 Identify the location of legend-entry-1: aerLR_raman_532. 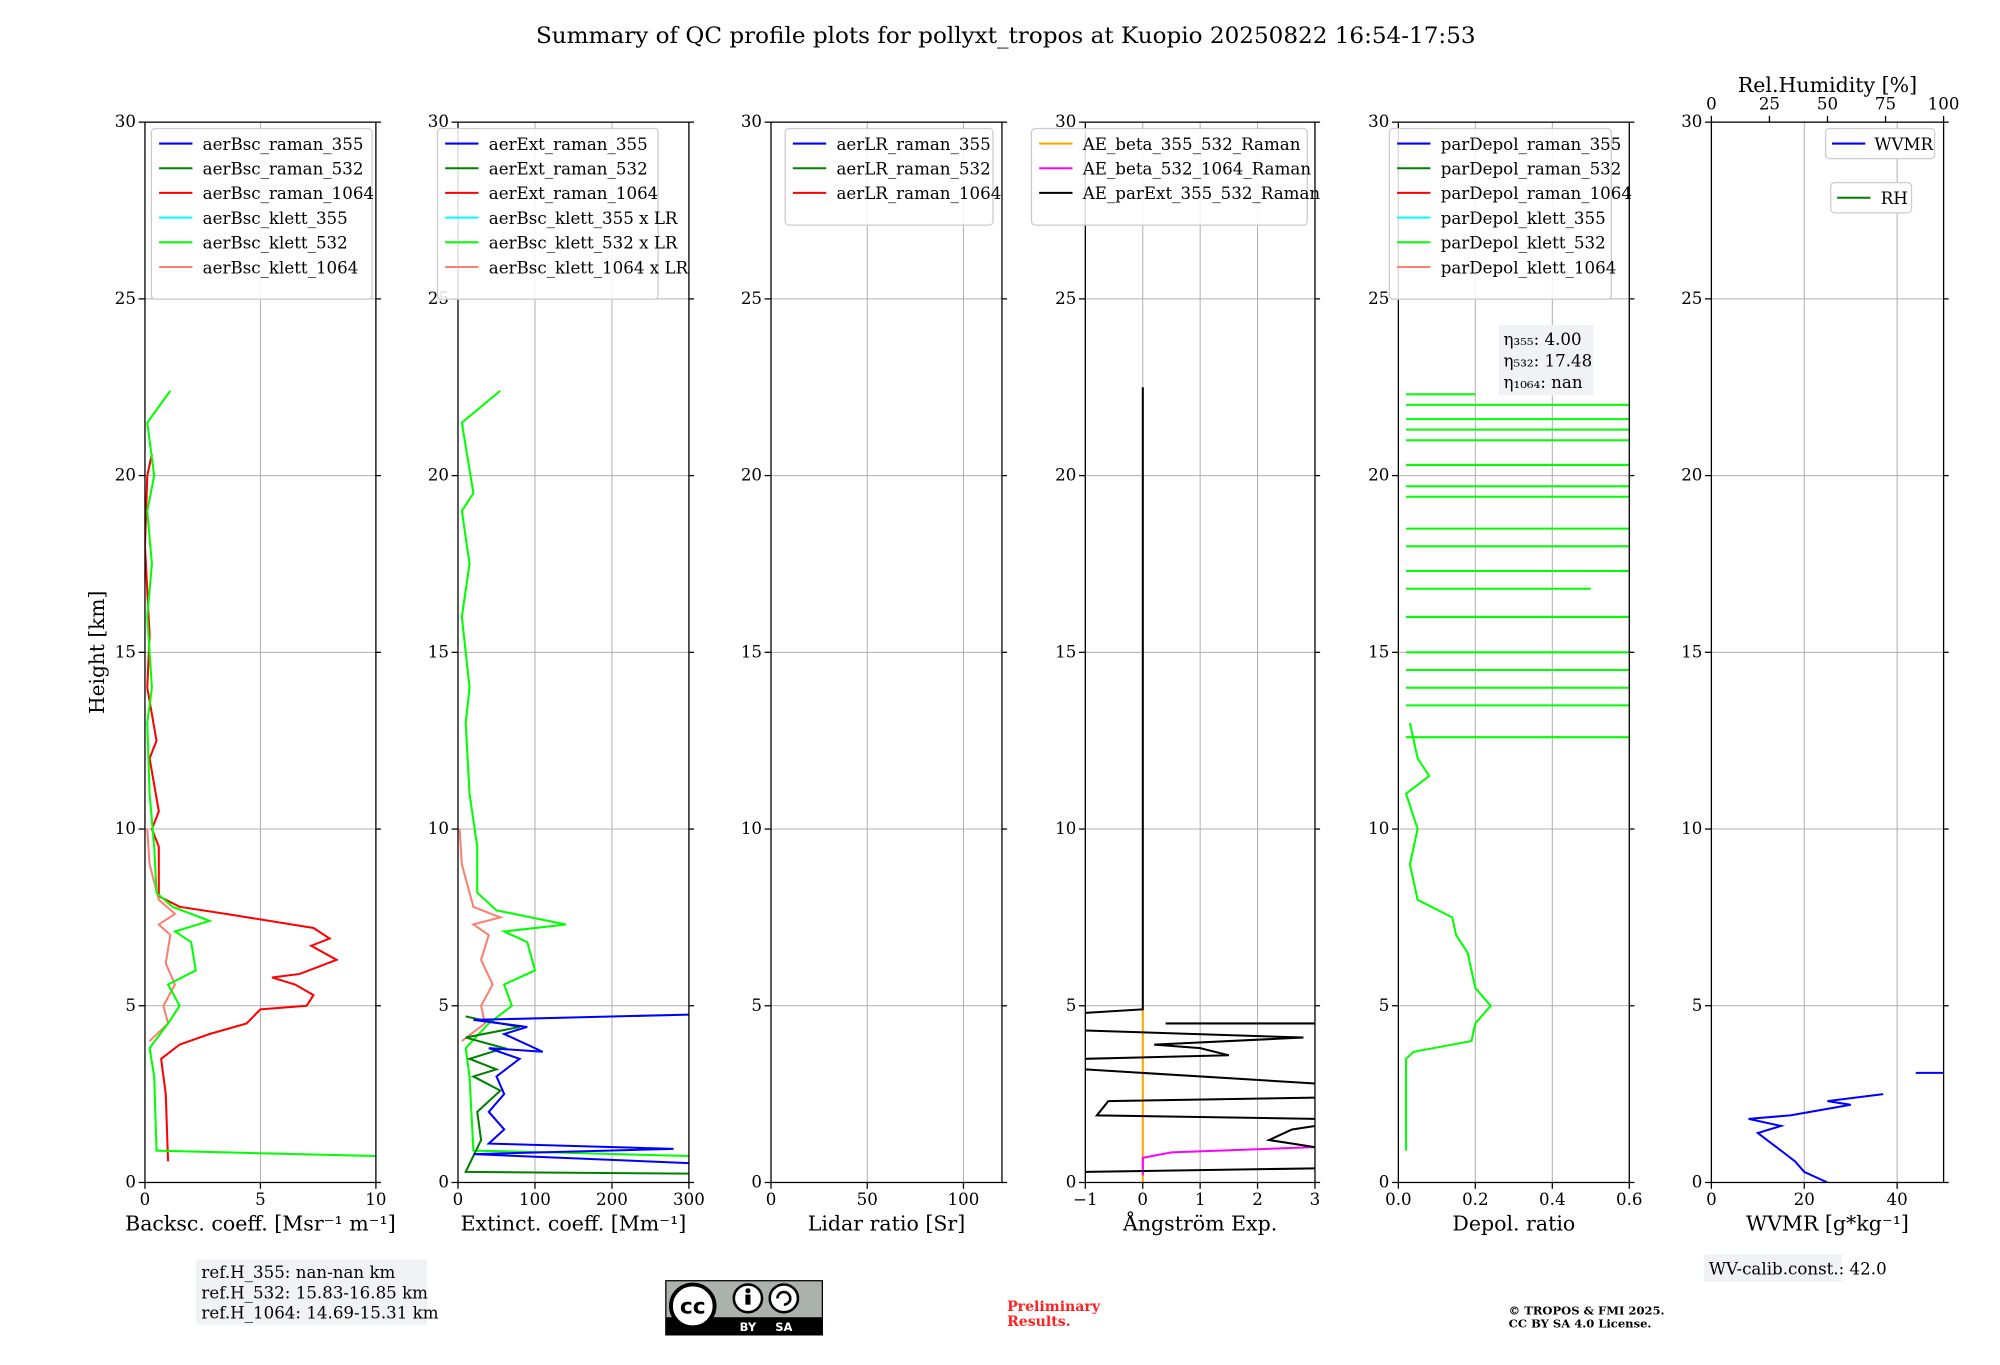
(913, 169).